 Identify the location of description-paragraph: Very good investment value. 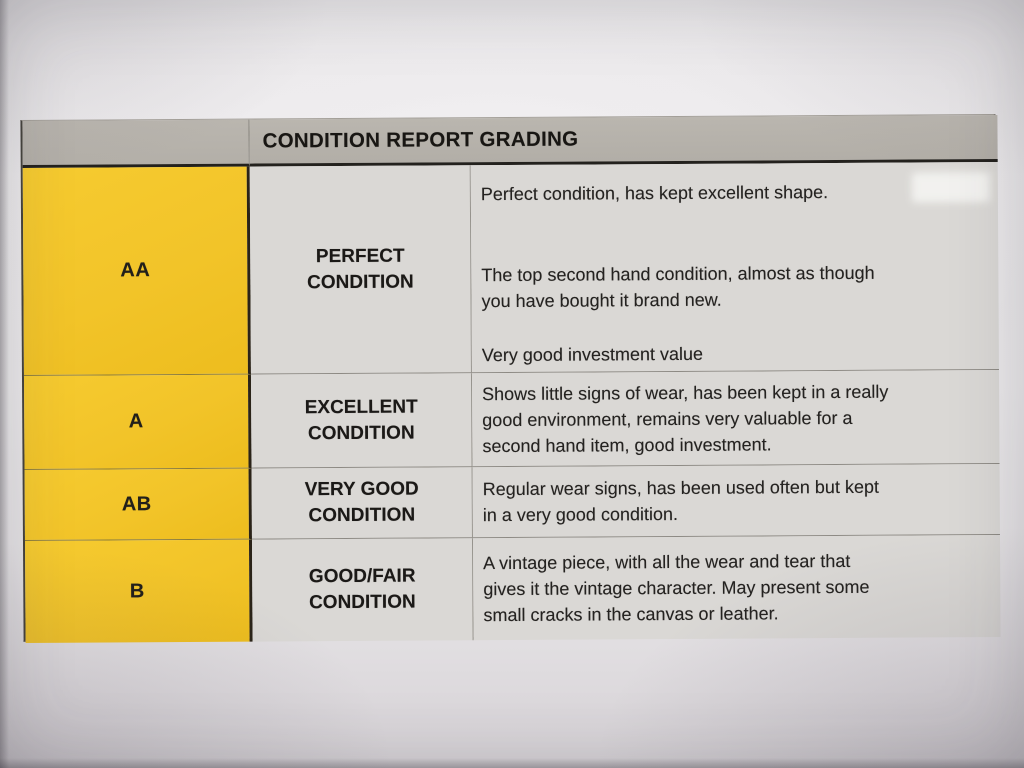
(592, 354).